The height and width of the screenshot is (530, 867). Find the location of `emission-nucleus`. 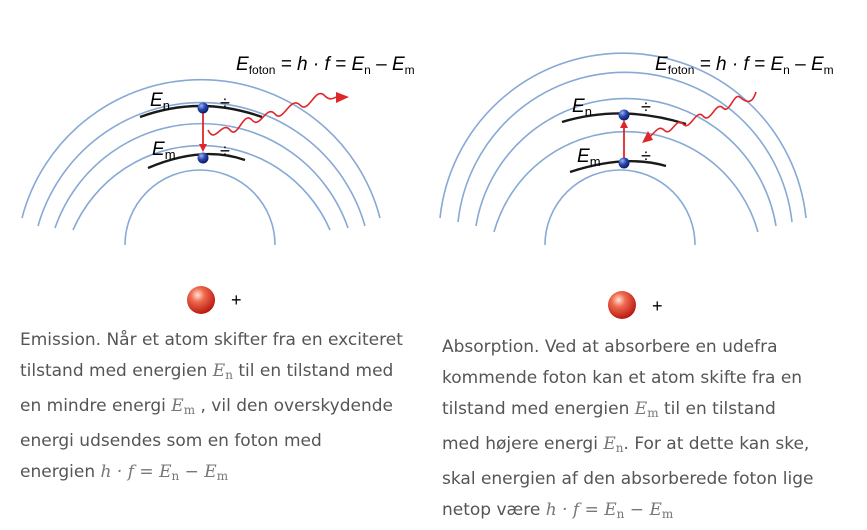

emission-nucleus is located at coordinates (201, 300).